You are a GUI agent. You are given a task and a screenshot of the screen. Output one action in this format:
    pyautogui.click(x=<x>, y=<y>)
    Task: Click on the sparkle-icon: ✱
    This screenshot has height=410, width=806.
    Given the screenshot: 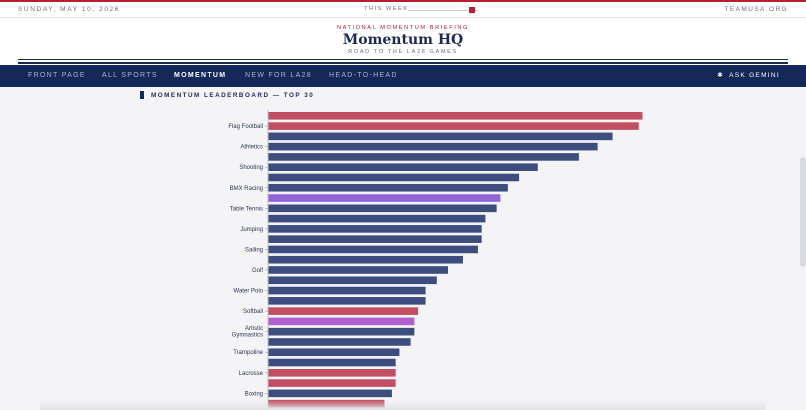 What is the action you would take?
    pyautogui.click(x=721, y=75)
    